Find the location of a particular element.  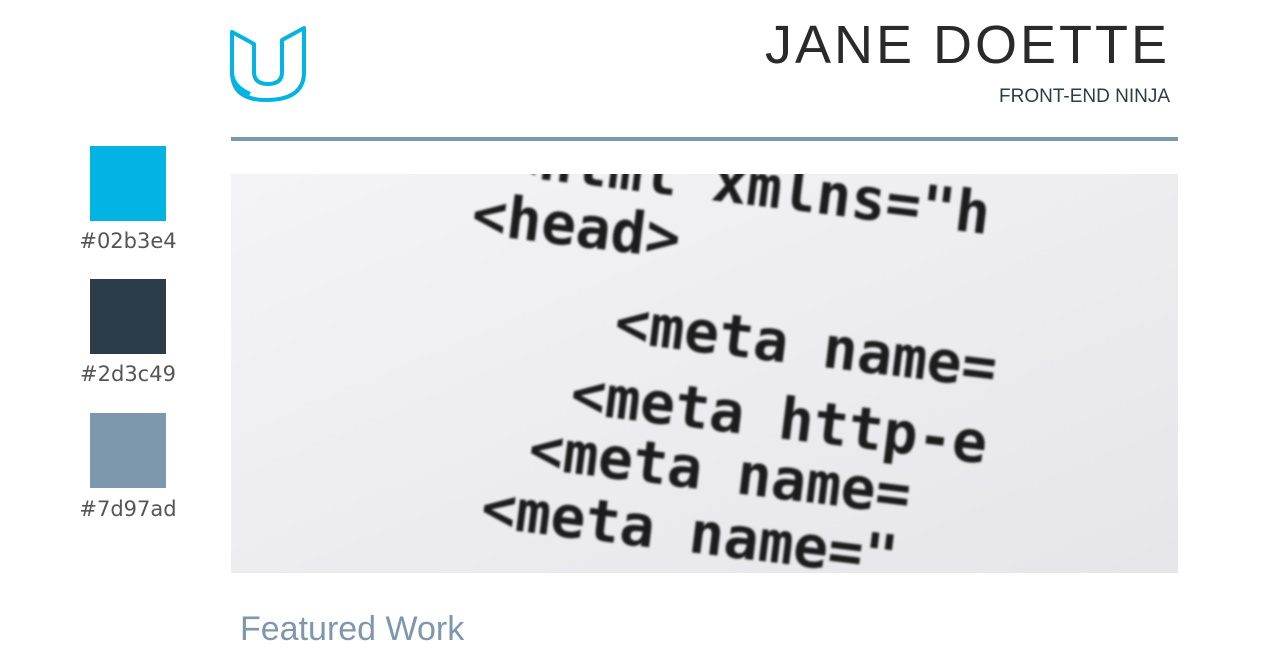

logo is located at coordinates (269, 64).